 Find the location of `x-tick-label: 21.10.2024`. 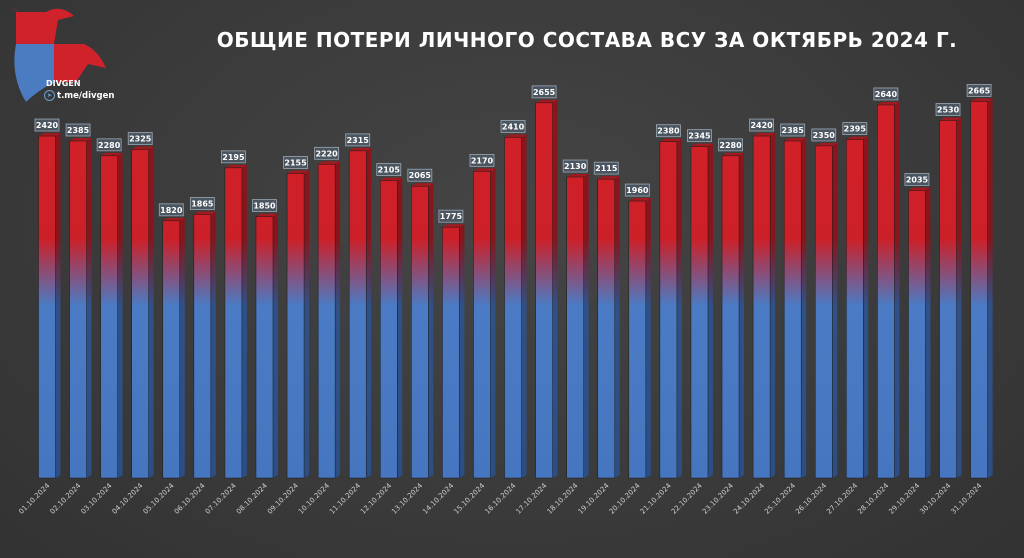

x-tick-label: 21.10.2024 is located at coordinates (656, 498).